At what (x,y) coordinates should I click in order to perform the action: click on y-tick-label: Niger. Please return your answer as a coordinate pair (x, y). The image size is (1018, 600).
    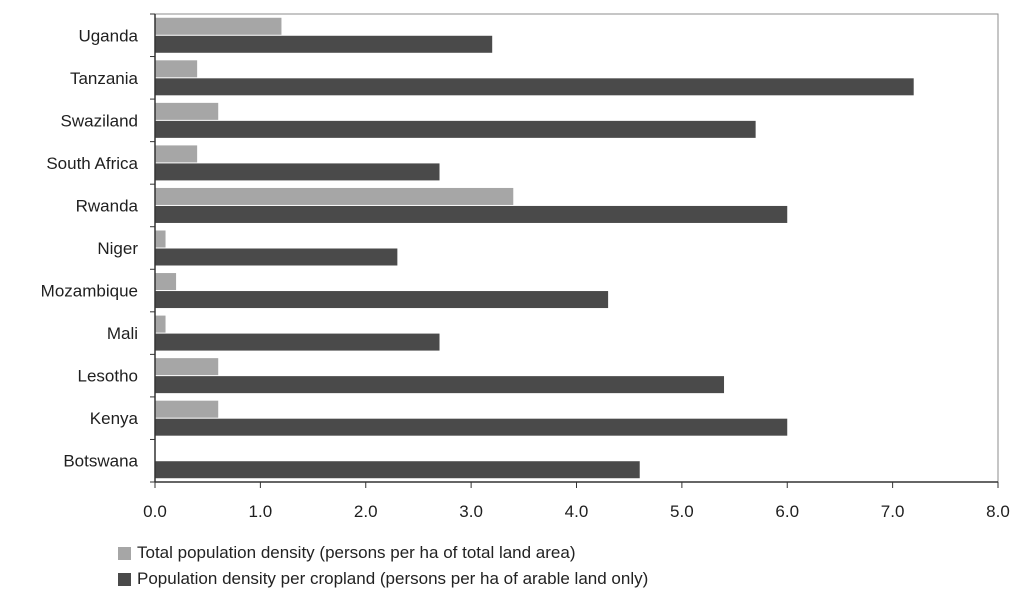
    Looking at the image, I should click on (117, 248).